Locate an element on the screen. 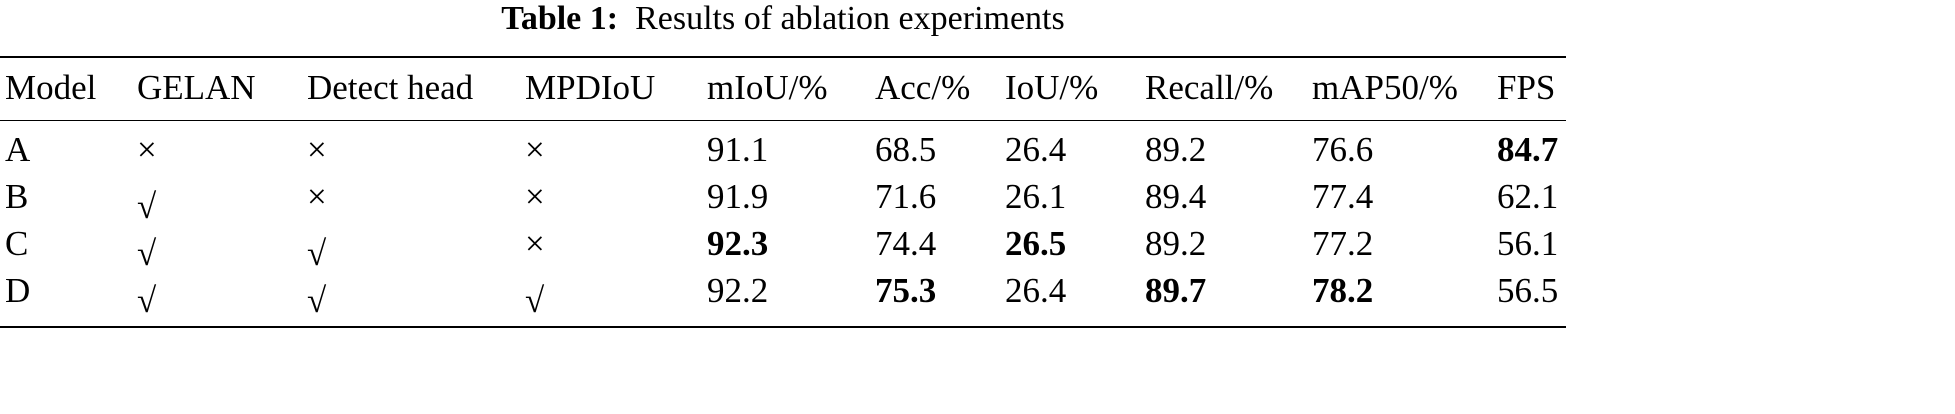 This screenshot has height=414, width=1955. table-cell: 76.6 is located at coordinates (1343, 149).